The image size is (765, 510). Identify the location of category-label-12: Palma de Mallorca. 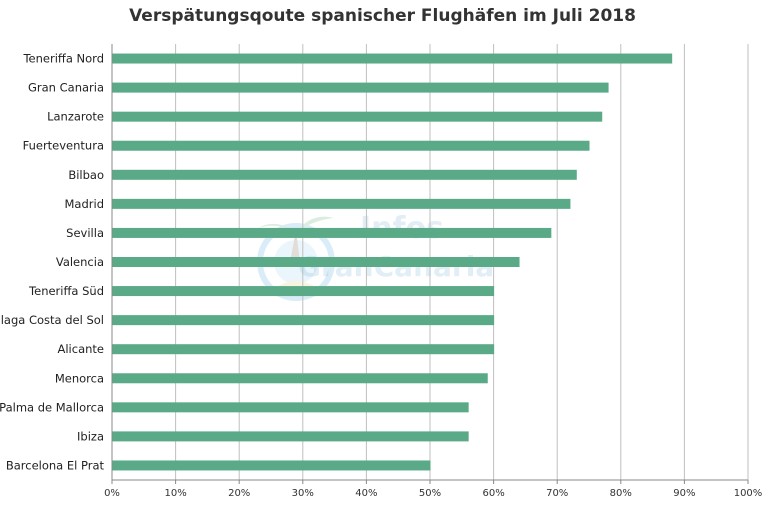
(52, 407).